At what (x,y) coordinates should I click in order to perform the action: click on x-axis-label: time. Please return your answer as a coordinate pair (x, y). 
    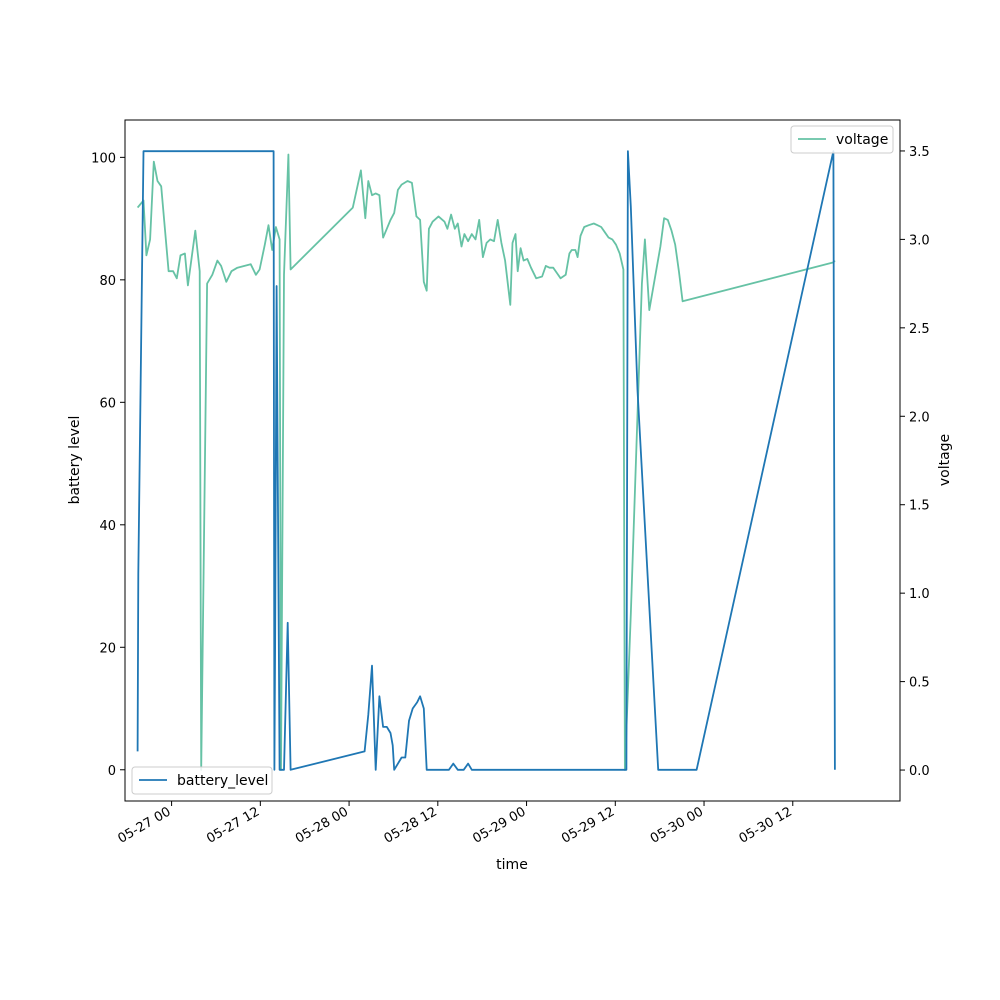
    Looking at the image, I should click on (512, 865).